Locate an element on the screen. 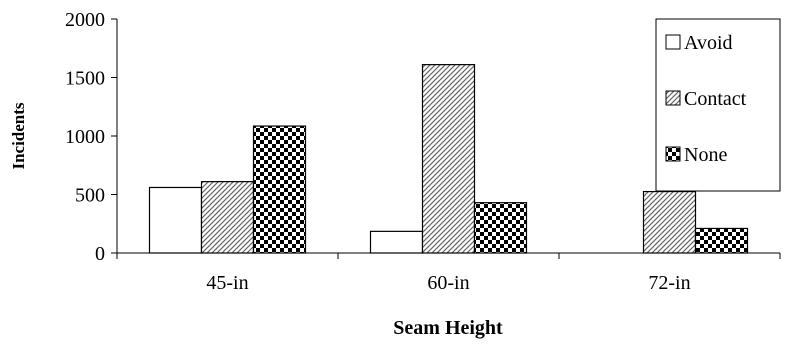 This screenshot has width=796, height=352. bar-avoid-60-in is located at coordinates (396, 242).